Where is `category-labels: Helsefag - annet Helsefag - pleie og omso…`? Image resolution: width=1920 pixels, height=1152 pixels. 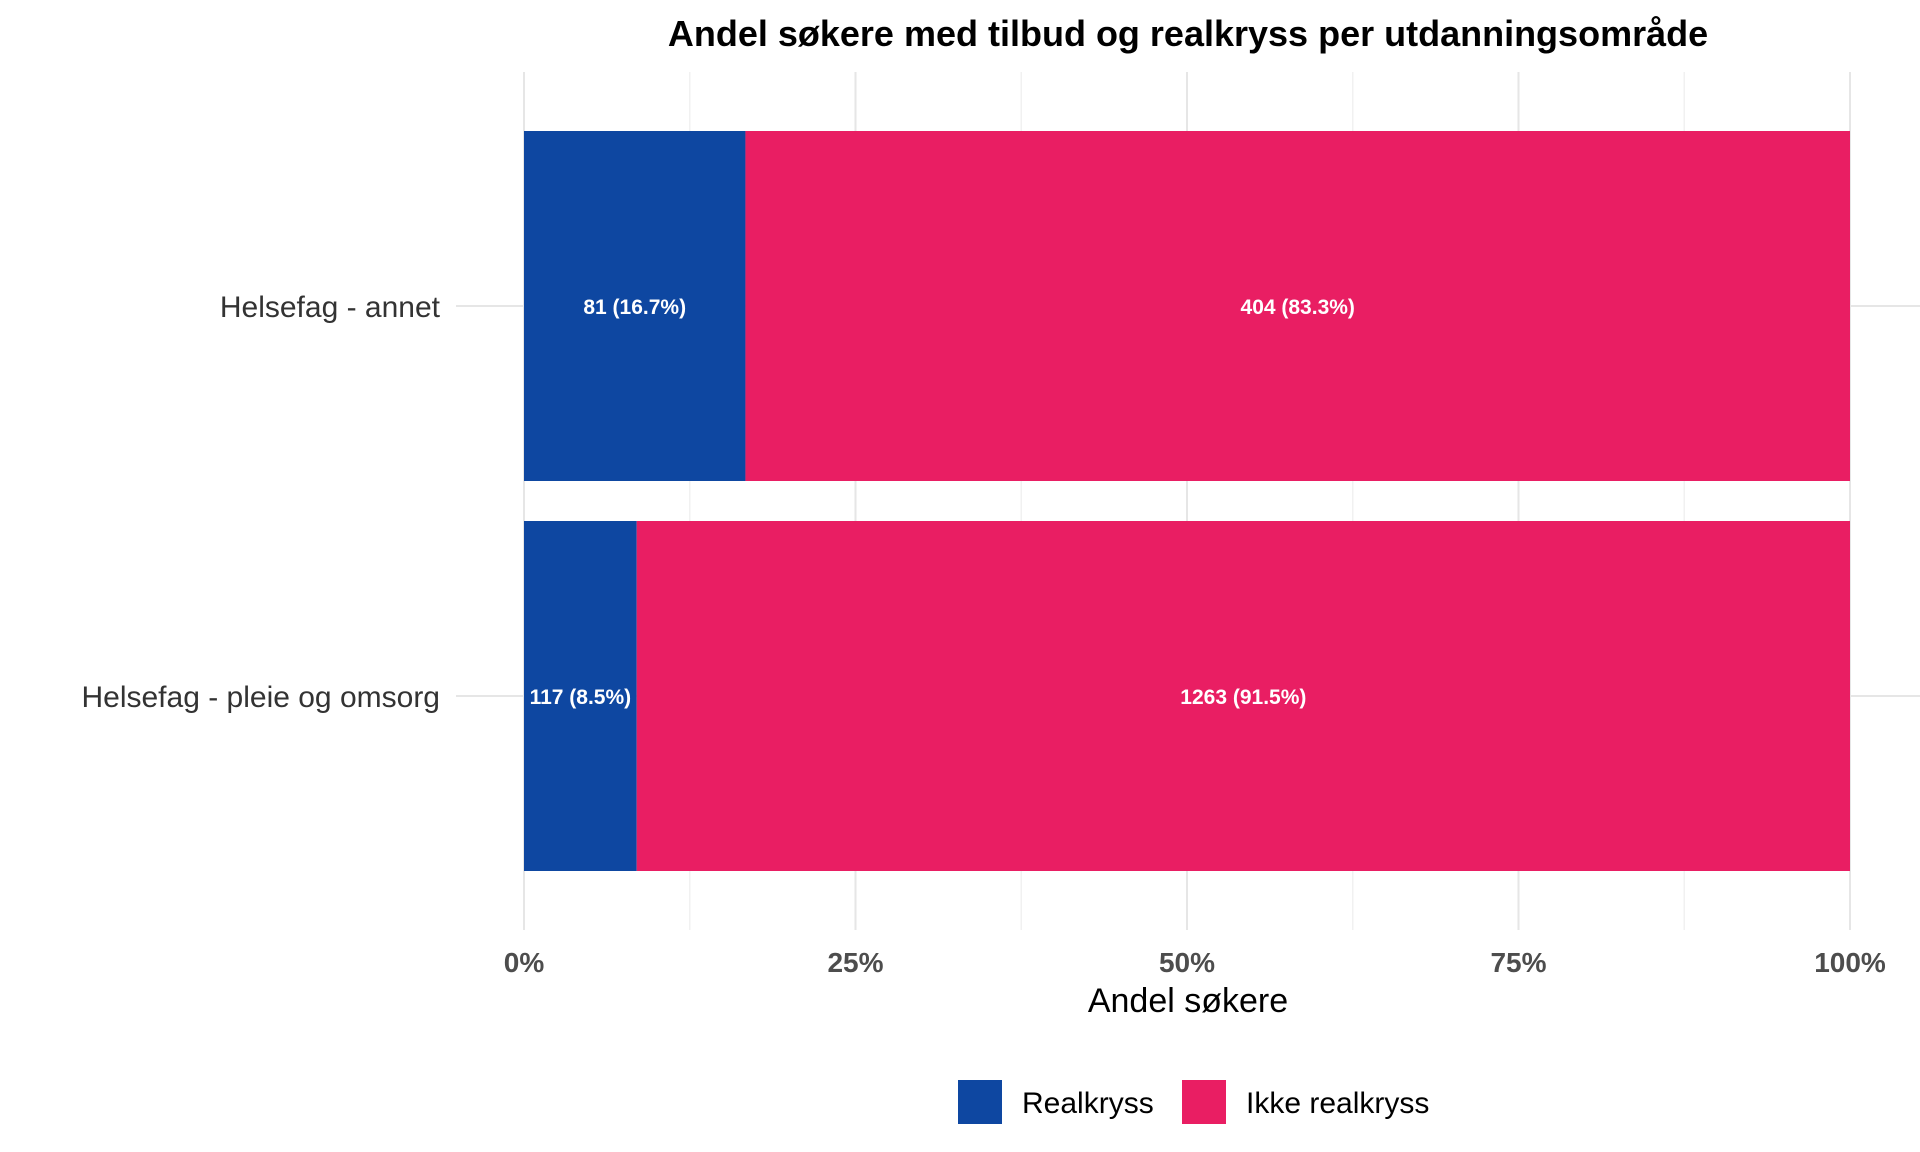
category-labels: Helsefag - annet Helsefag - pleie og omso… is located at coordinates (260, 502).